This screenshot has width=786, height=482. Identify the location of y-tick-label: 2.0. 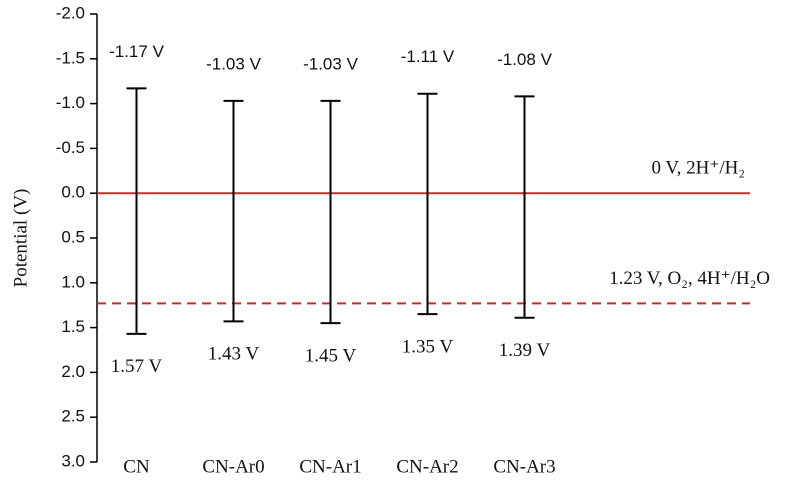
(73, 371).